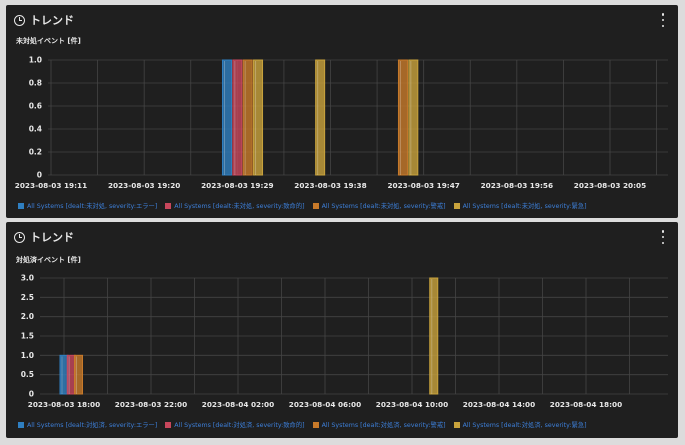 The width and height of the screenshot is (685, 445). Describe the element at coordinates (35, 152) in the screenshot. I see `y-tick-label: 0.2` at that location.